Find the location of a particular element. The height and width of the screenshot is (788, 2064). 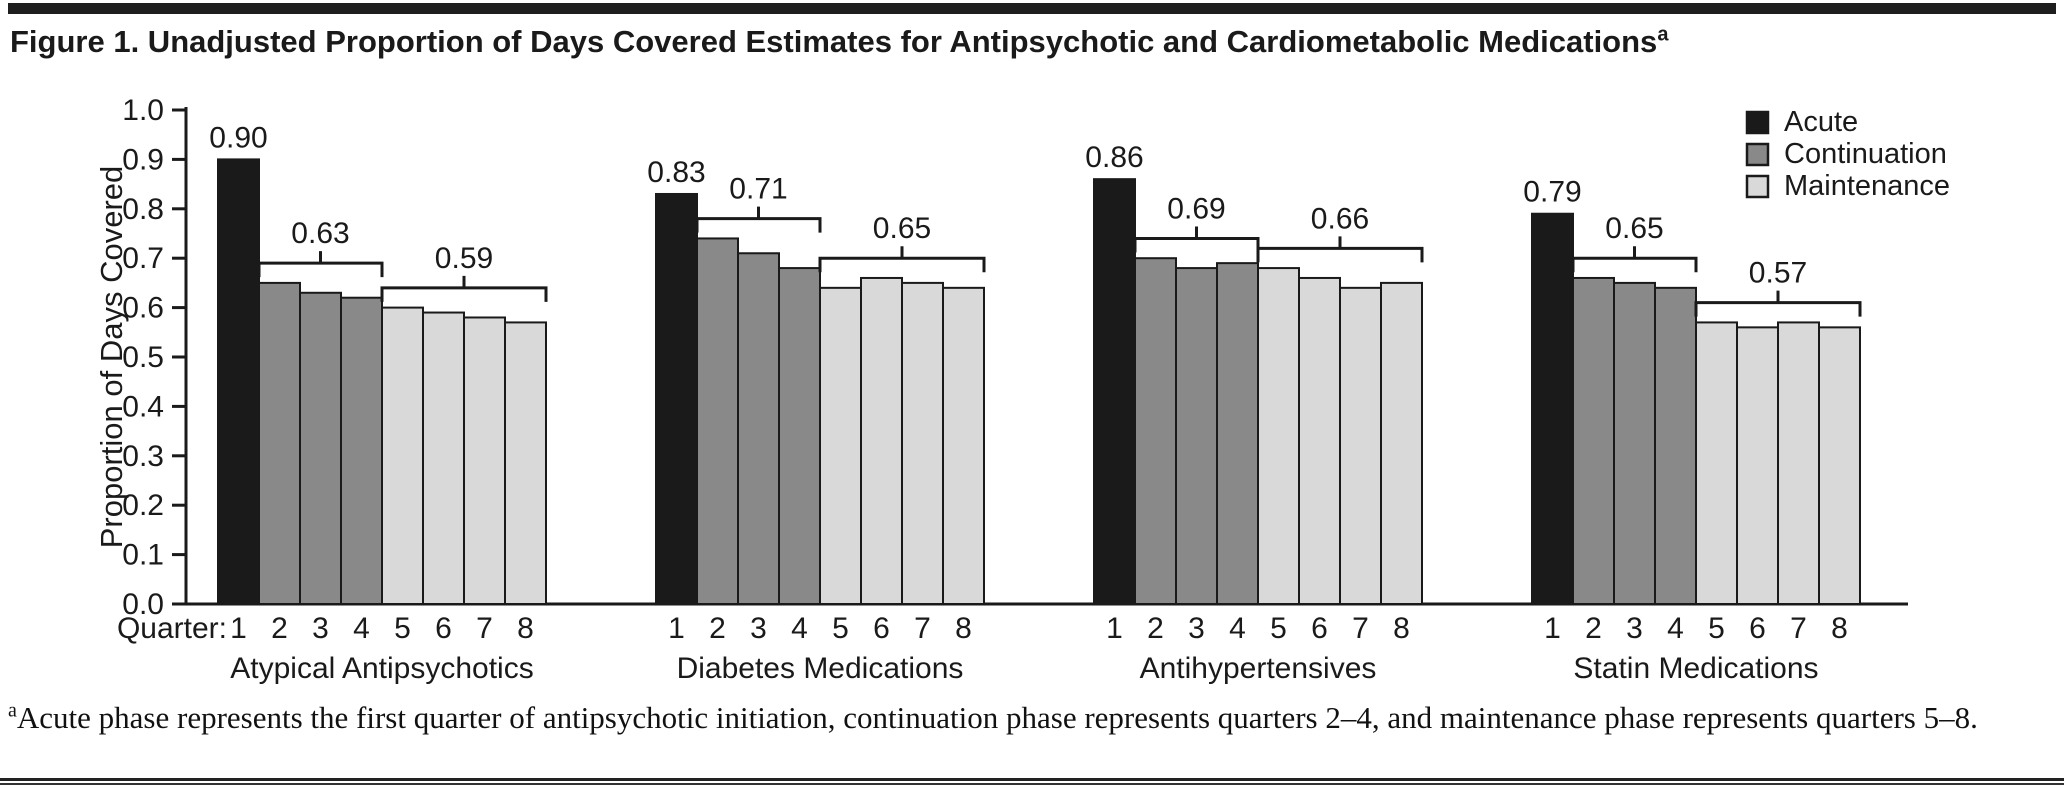

bar-statin-medications-q8 is located at coordinates (1839, 465).